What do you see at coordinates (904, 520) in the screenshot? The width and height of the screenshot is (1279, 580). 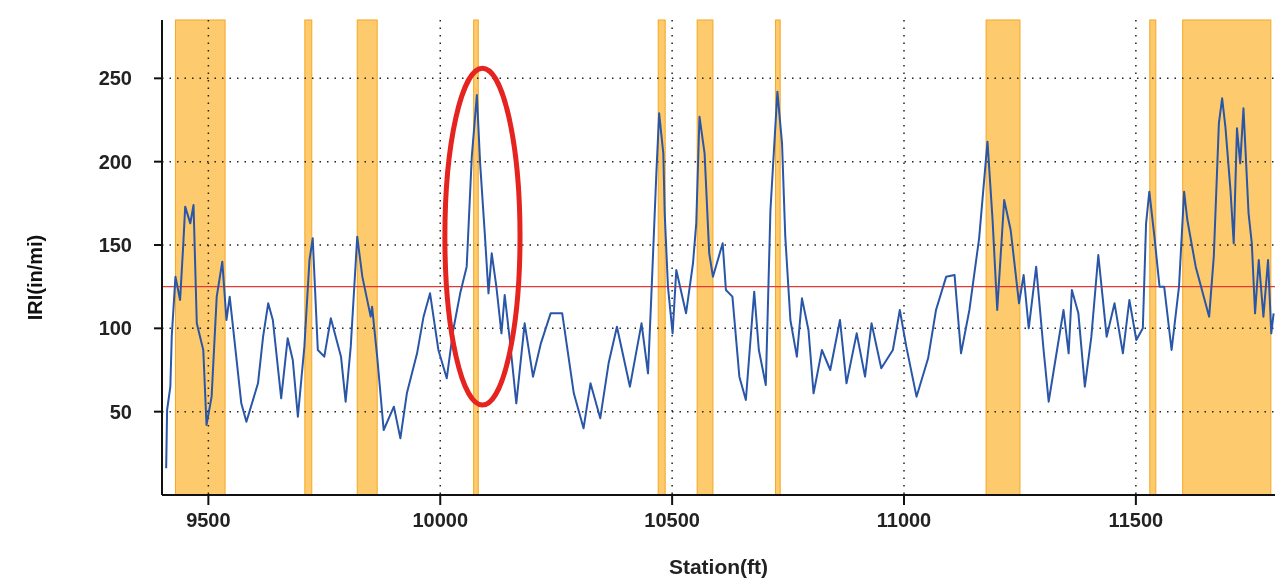 I see `x-tick-label: 11000` at bounding box center [904, 520].